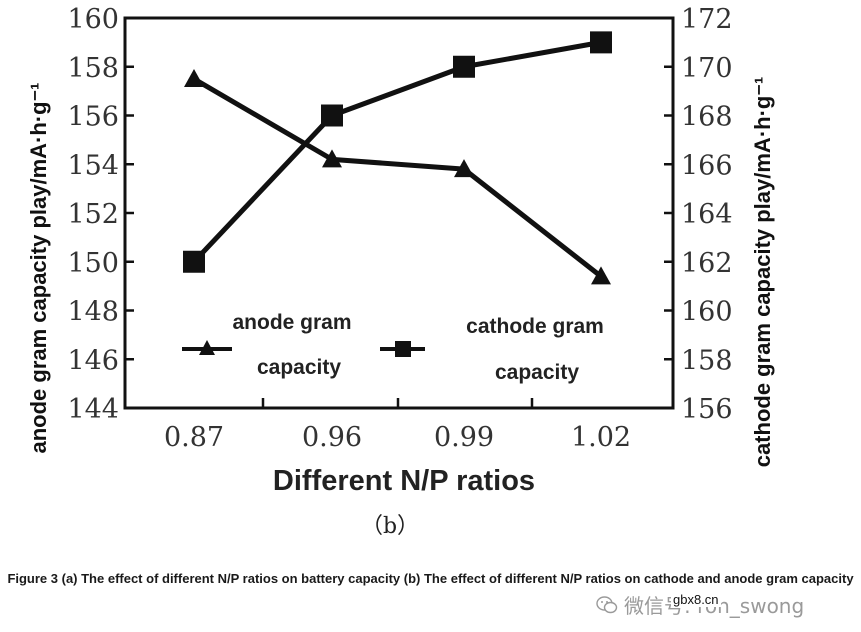 This screenshot has height=632, width=861. I want to click on x-tick-label: 0.96, so click(332, 437).